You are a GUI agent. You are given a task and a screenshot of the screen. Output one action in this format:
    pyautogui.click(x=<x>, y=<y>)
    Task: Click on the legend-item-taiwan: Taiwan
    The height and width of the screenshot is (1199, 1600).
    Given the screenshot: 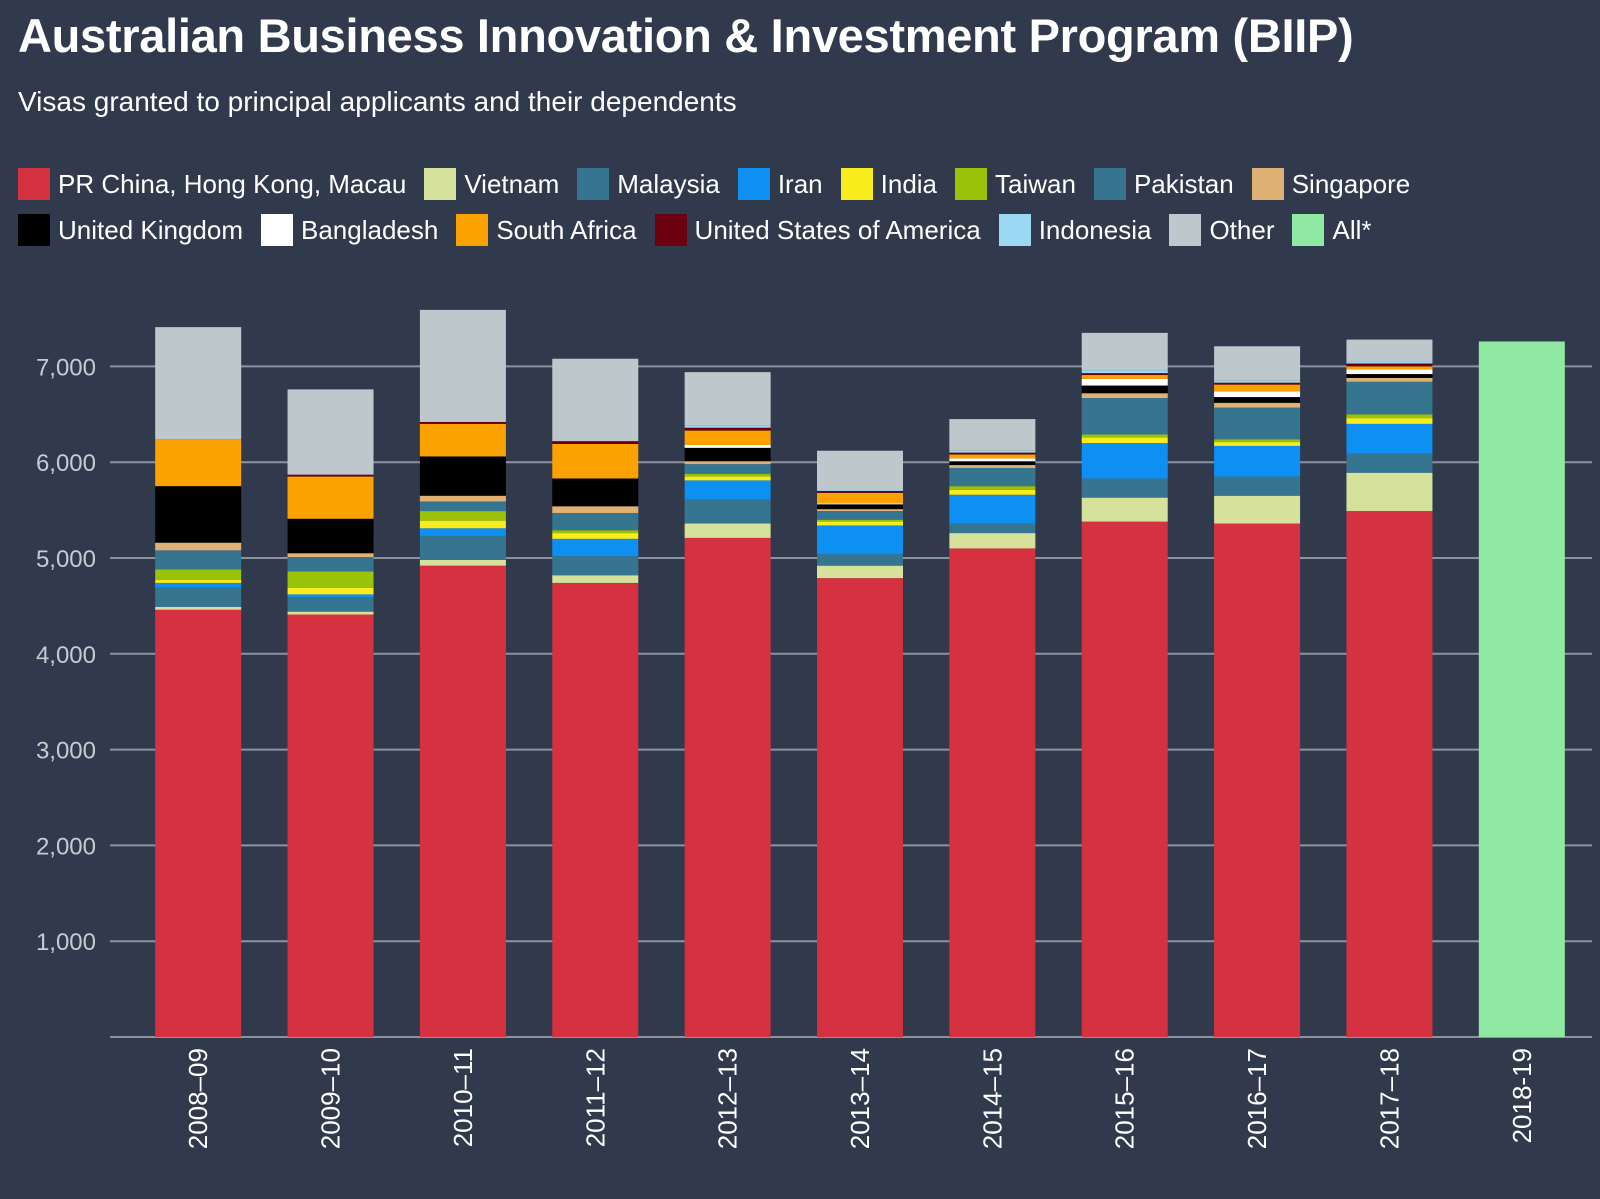 What is the action you would take?
    pyautogui.click(x=1015, y=184)
    